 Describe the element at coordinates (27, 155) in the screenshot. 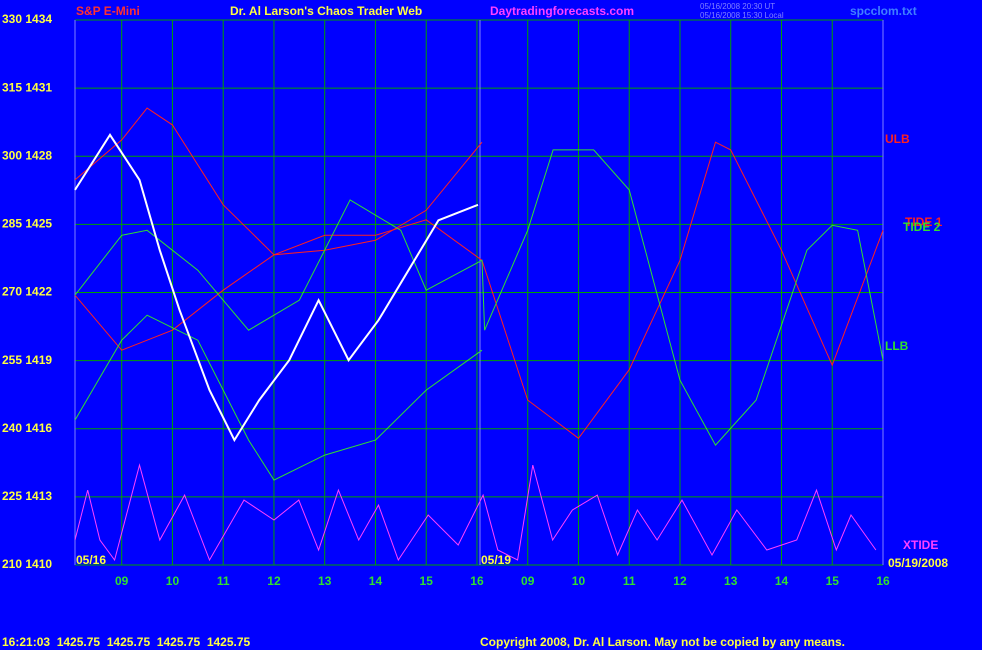

I see `y-tick-label: 300 1428` at that location.